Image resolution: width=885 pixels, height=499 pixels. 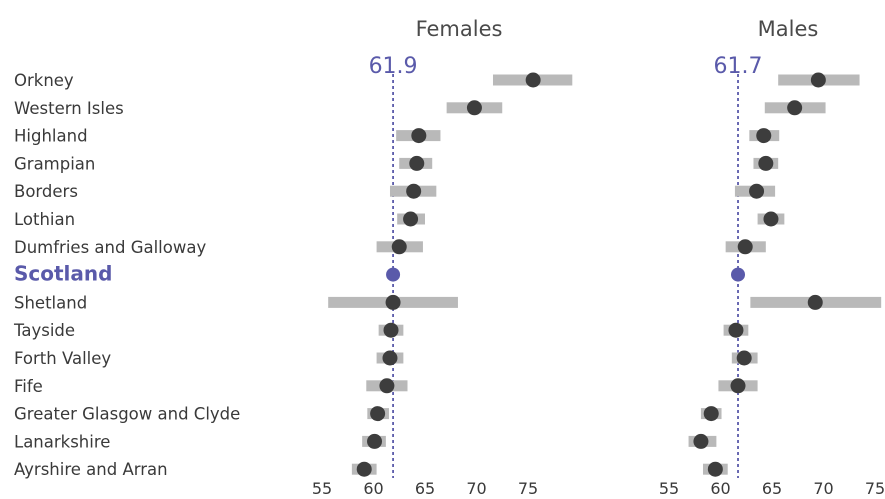 I want to click on category-label: Ayrshire and Arran, so click(x=91, y=469).